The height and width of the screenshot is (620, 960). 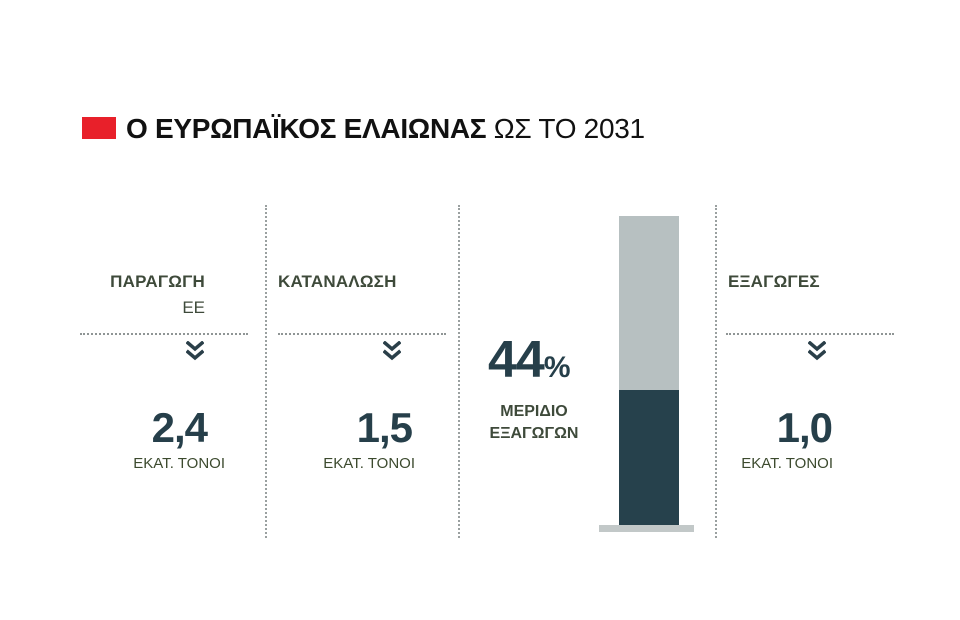 What do you see at coordinates (569, 128) in the screenshot?
I see `title-light-part: ΩΣ ΤΟ 2031` at bounding box center [569, 128].